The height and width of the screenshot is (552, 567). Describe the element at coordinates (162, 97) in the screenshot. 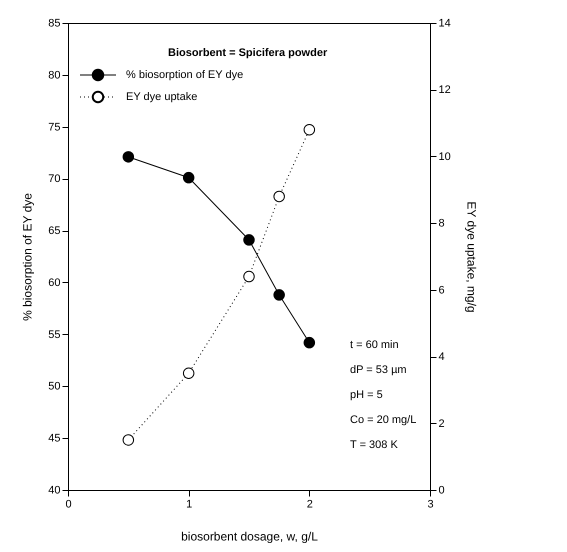

I see `legend-label: EY dye uptake` at that location.